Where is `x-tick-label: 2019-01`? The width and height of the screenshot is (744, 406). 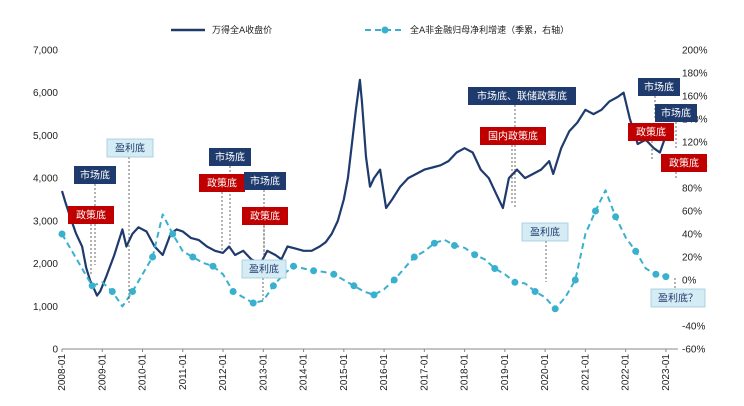
x-tick-label: 2019-01 is located at coordinates (505, 372).